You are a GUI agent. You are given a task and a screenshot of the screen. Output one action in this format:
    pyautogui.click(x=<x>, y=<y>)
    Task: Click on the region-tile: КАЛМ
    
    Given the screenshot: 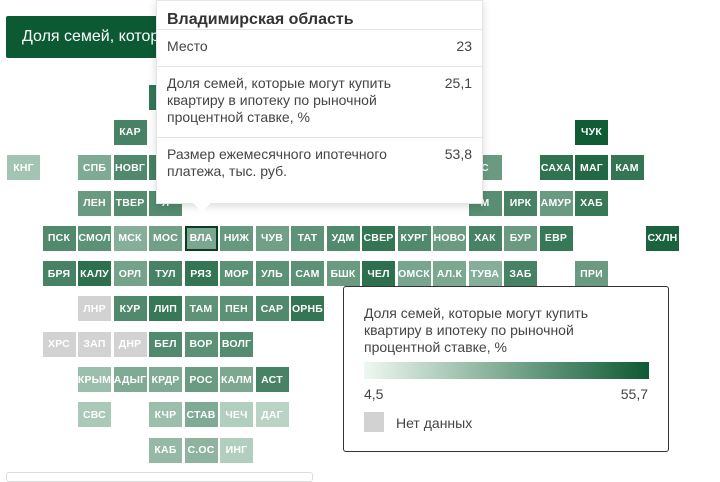 What is the action you would take?
    pyautogui.click(x=236, y=379)
    